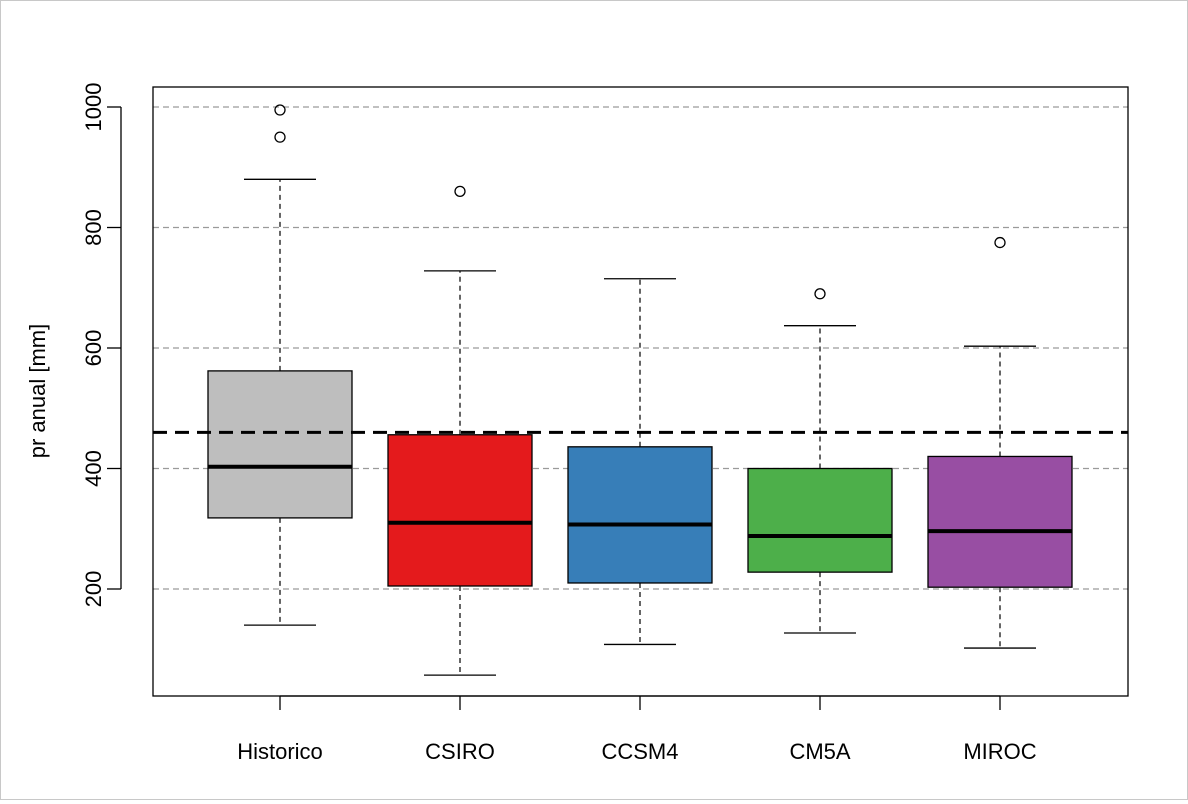 This screenshot has height=804, width=1188. Describe the element at coordinates (93, 348) in the screenshot. I see `y-tick-label: 600` at that location.